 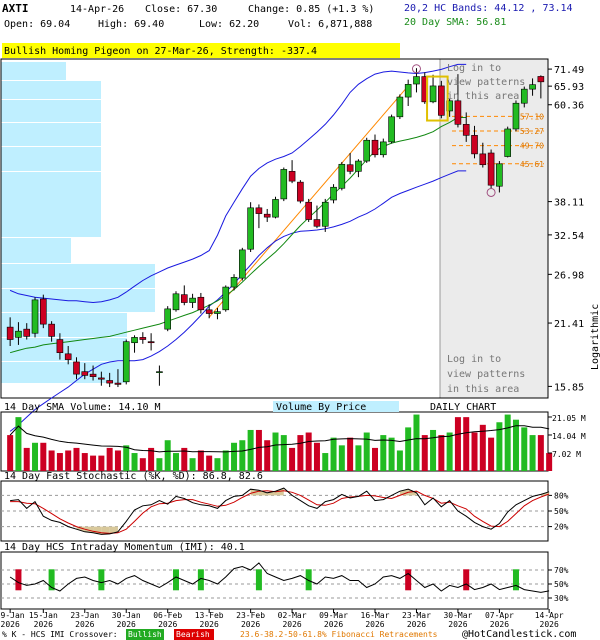 I want to click on x-tick-label: 09-Mar, so click(x=333, y=615).